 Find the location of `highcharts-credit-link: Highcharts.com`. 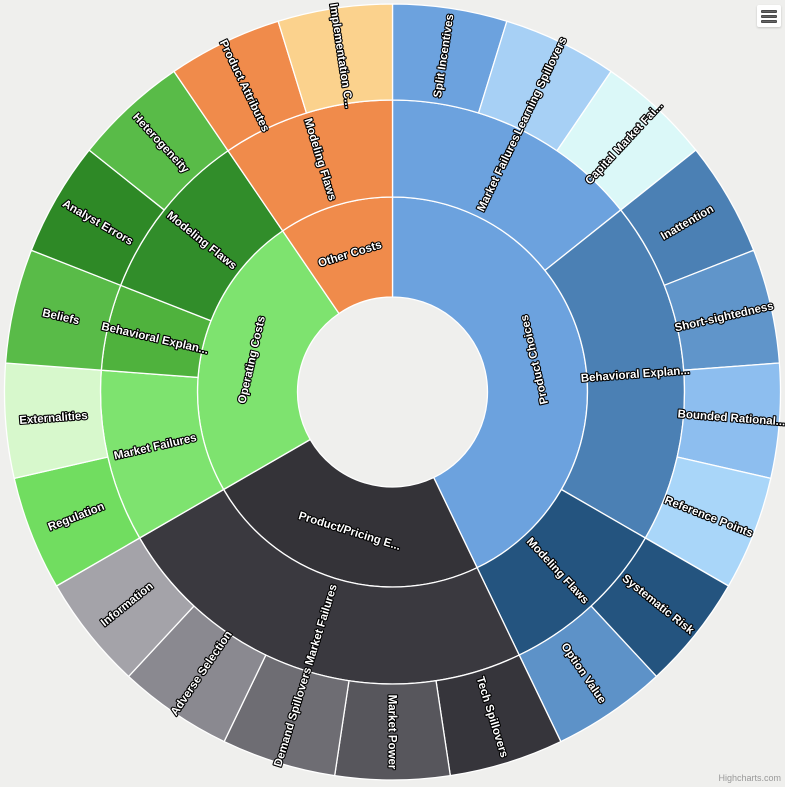

highcharts-credit-link: Highcharts.com is located at coordinates (749, 778).